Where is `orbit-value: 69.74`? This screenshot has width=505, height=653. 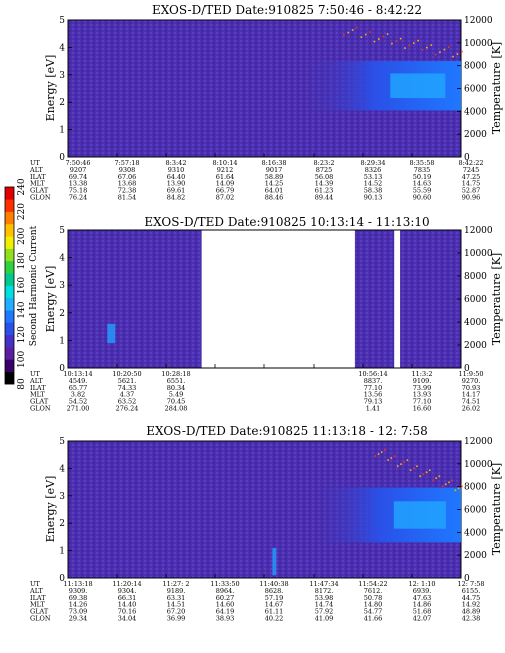
orbit-value: 69.74 is located at coordinates (78, 177).